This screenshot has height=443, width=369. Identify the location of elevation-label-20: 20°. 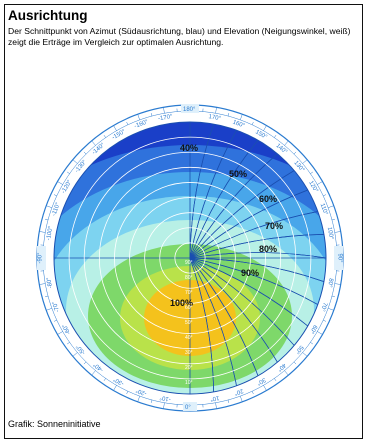
(189, 368).